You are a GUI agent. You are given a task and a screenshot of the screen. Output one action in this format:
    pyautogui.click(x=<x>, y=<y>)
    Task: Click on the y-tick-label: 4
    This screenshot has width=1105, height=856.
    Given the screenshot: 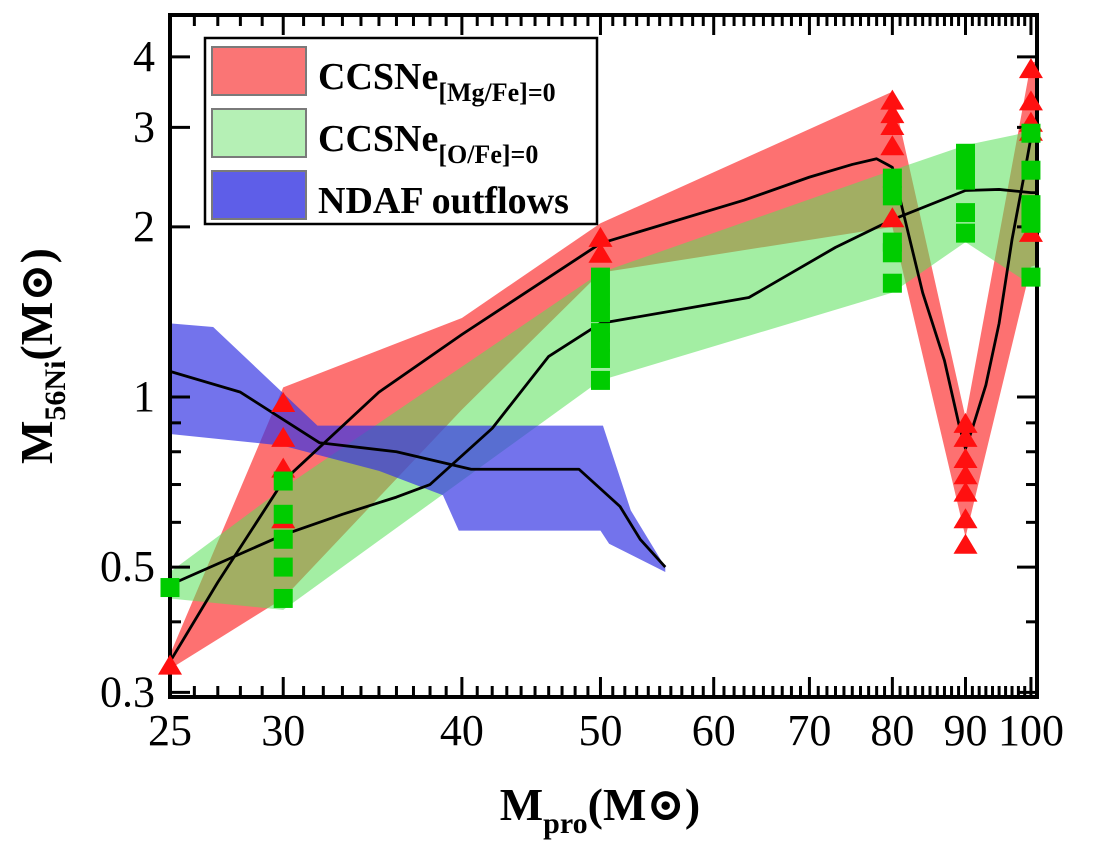 What is the action you would take?
    pyautogui.click(x=144, y=56)
    